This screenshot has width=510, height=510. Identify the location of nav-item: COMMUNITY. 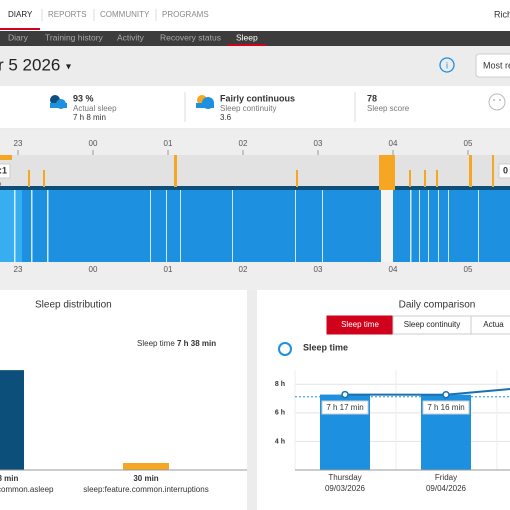
(125, 14).